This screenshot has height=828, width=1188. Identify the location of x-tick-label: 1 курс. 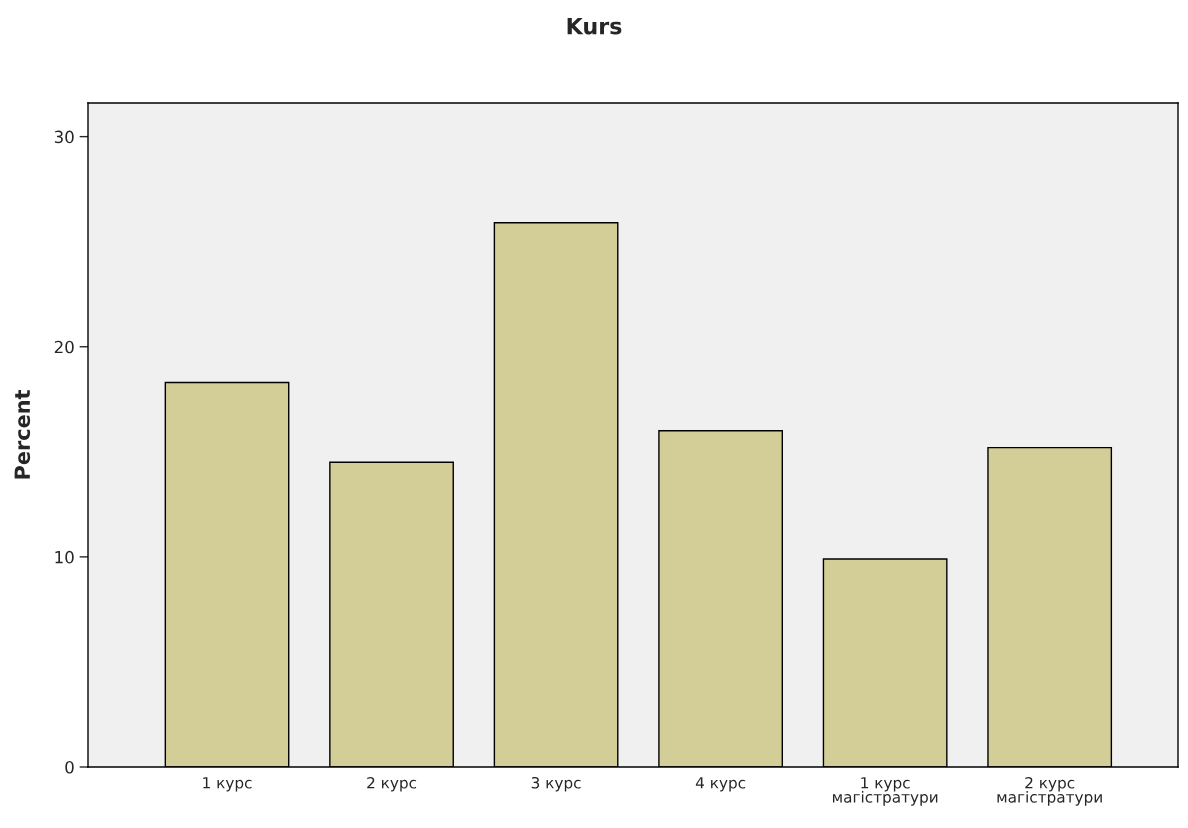
(227, 784).